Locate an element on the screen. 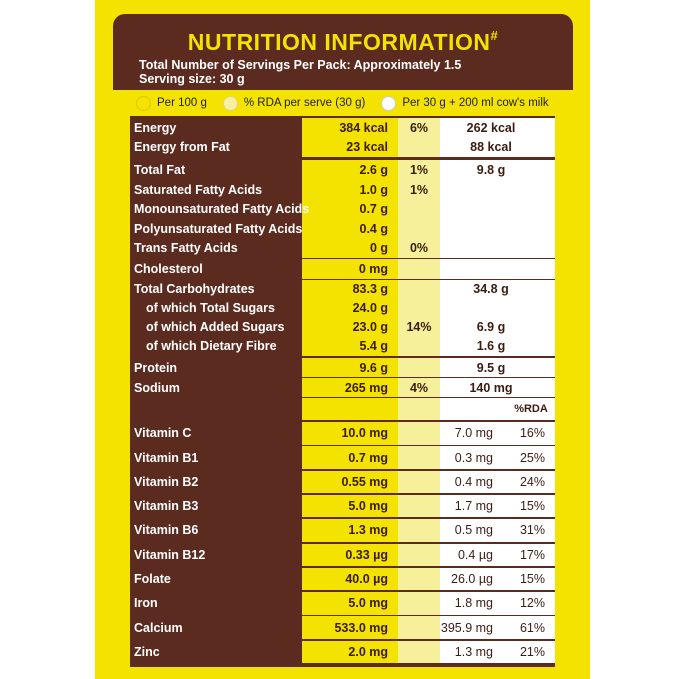  with-milk: 0.4 µg is located at coordinates (475, 554).